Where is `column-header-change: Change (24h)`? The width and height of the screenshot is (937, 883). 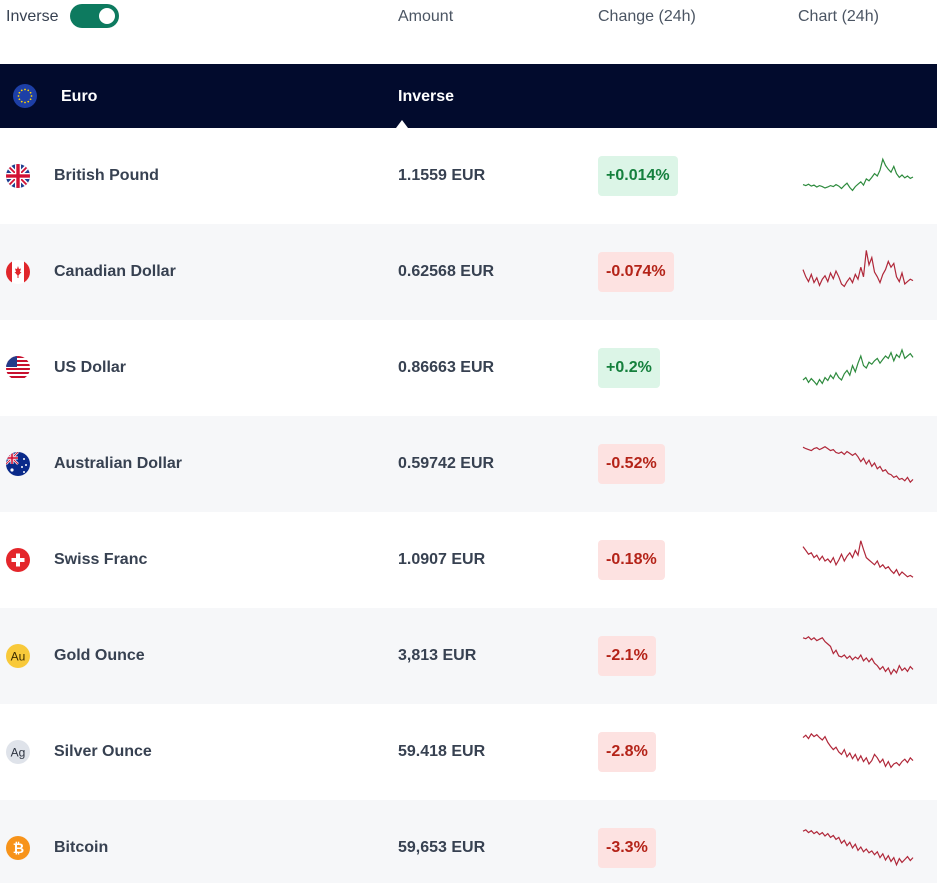 column-header-change: Change (24h) is located at coordinates (647, 16).